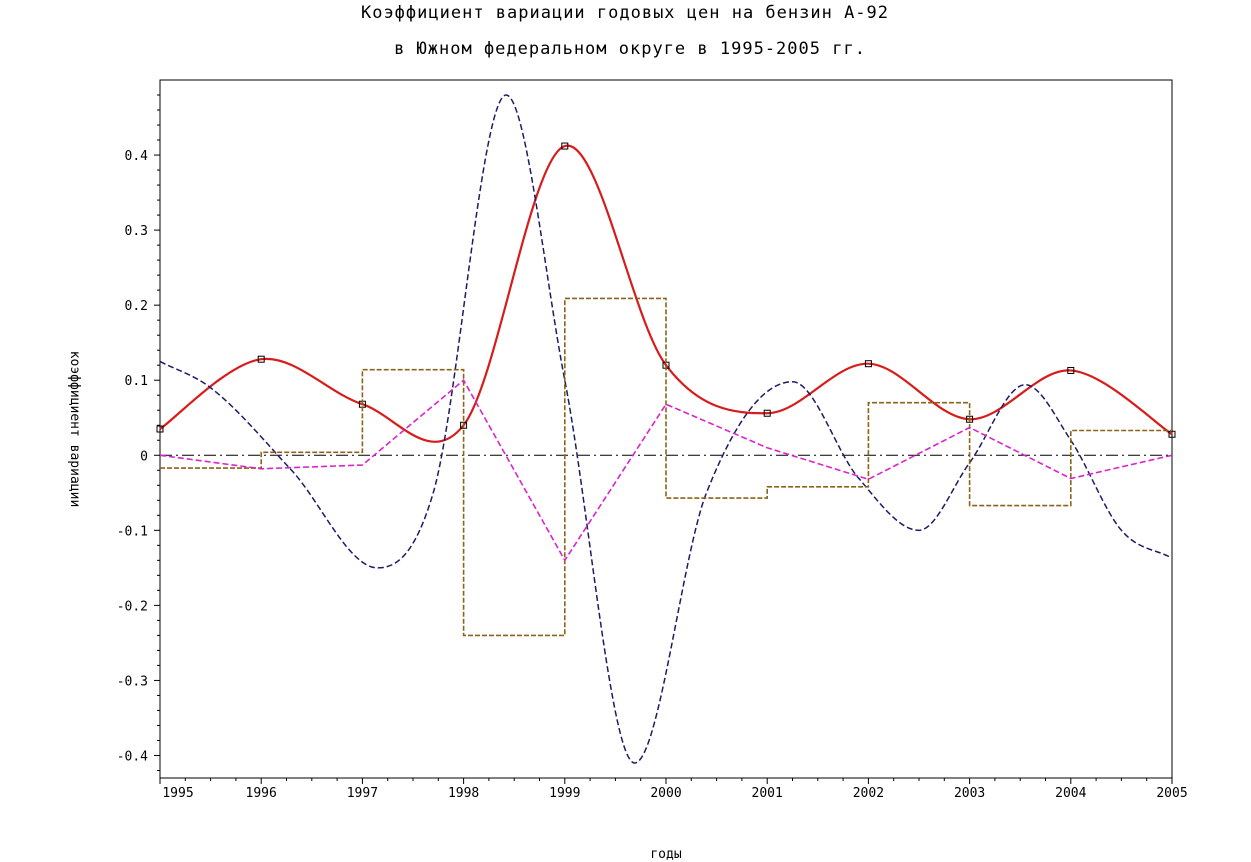  What do you see at coordinates (177, 793) in the screenshot?
I see `x-tick-label: 1995` at bounding box center [177, 793].